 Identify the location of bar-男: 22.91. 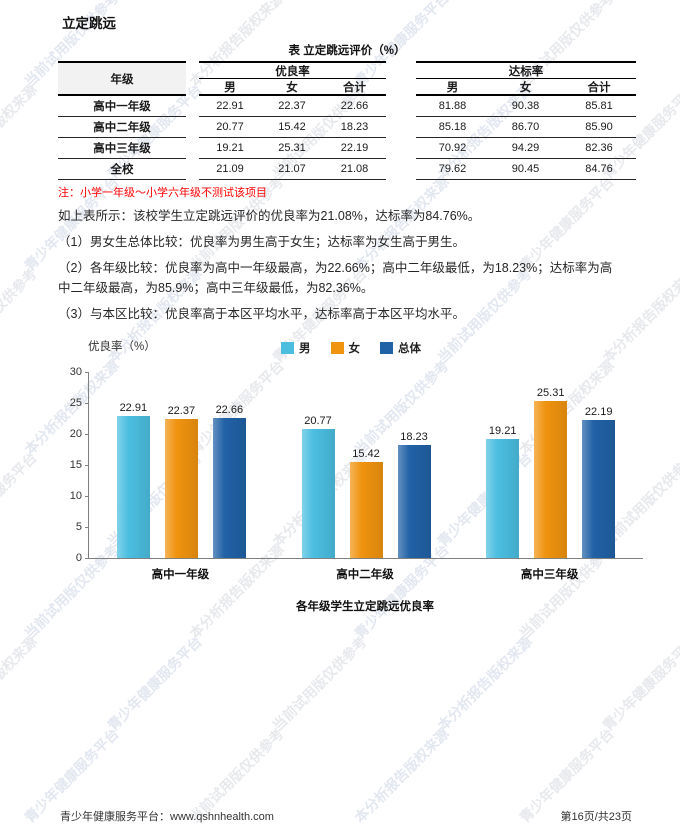
(133, 480).